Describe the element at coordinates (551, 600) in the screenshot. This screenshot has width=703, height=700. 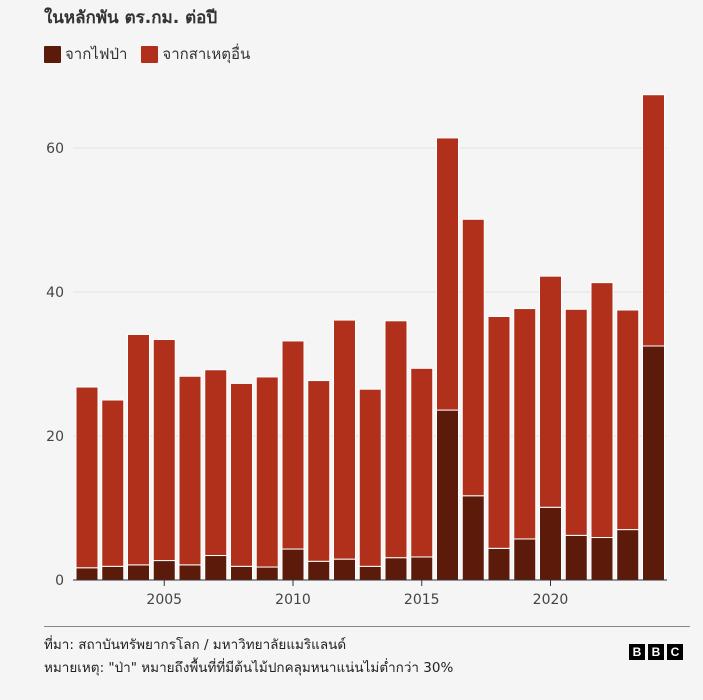
I see `x-tick-label: 2020` at that location.